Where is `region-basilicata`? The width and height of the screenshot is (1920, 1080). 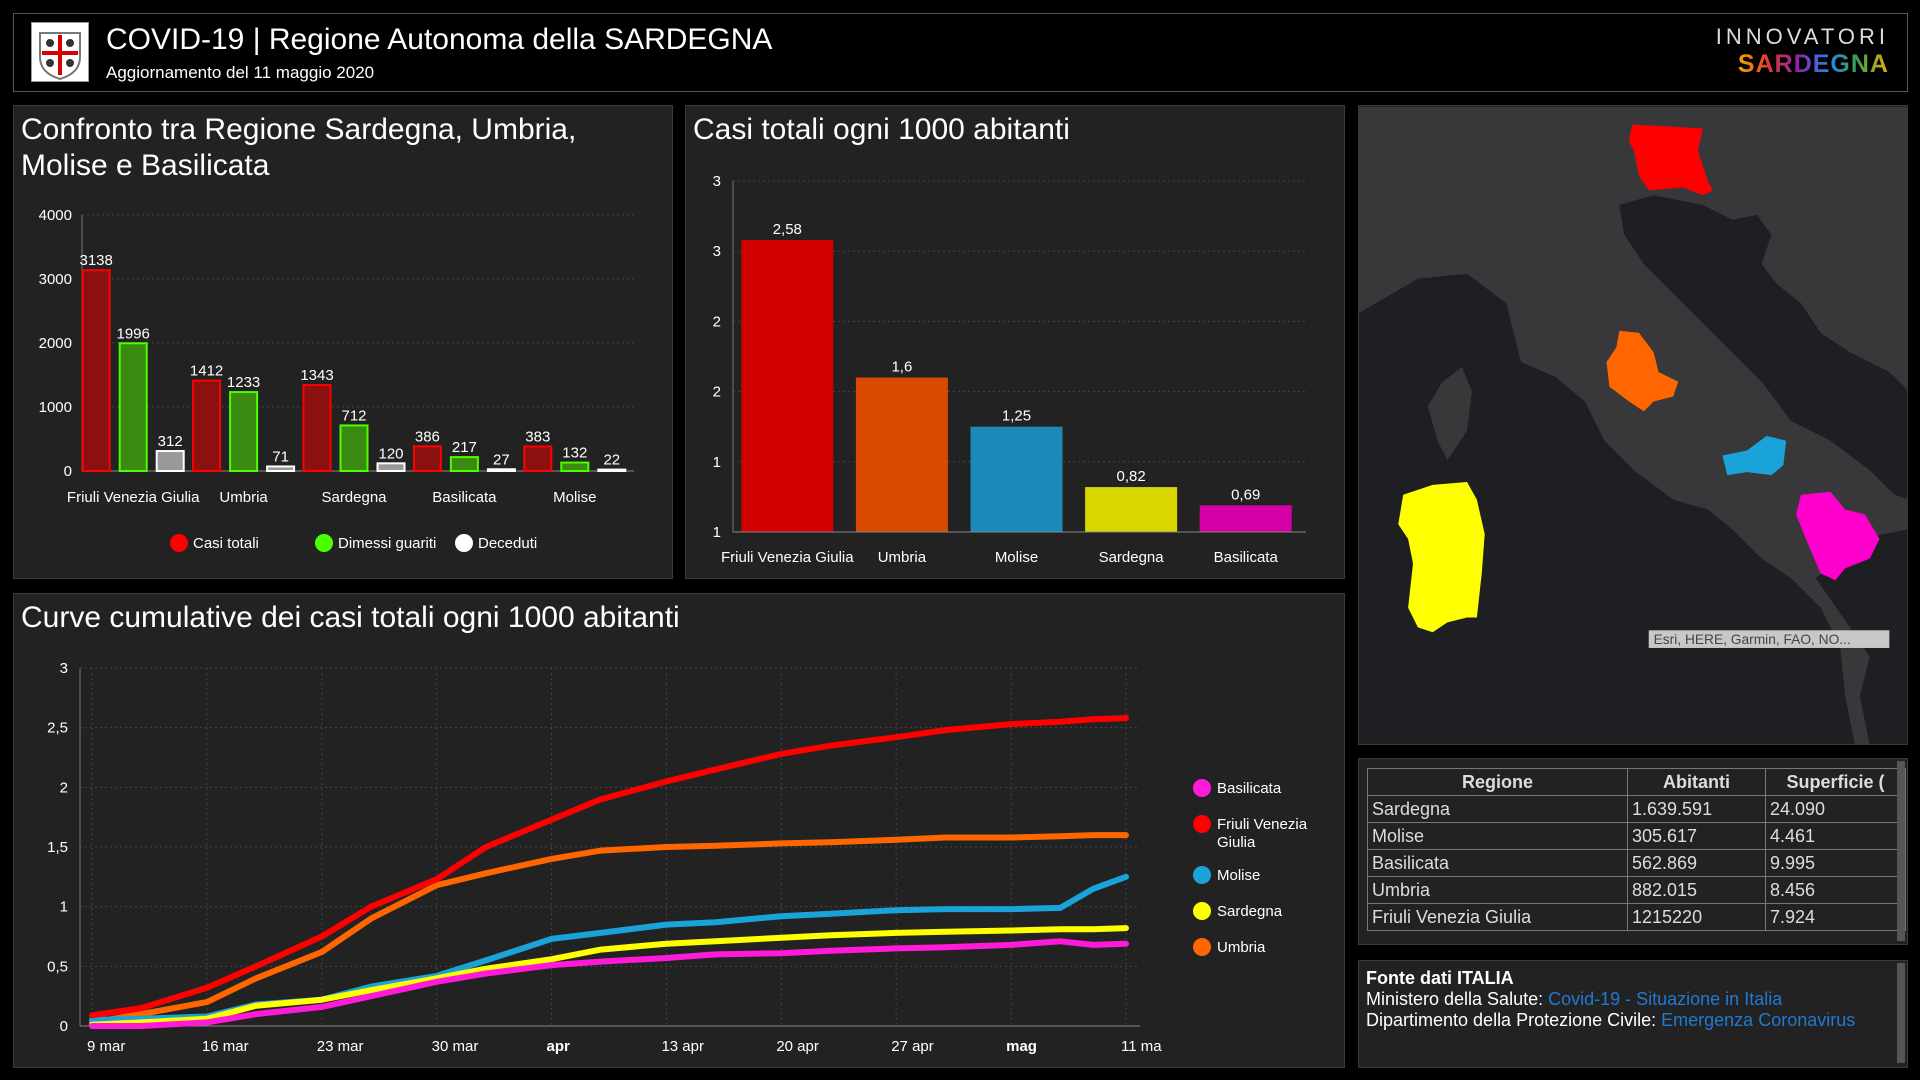
region-basilicata is located at coordinates (1838, 536).